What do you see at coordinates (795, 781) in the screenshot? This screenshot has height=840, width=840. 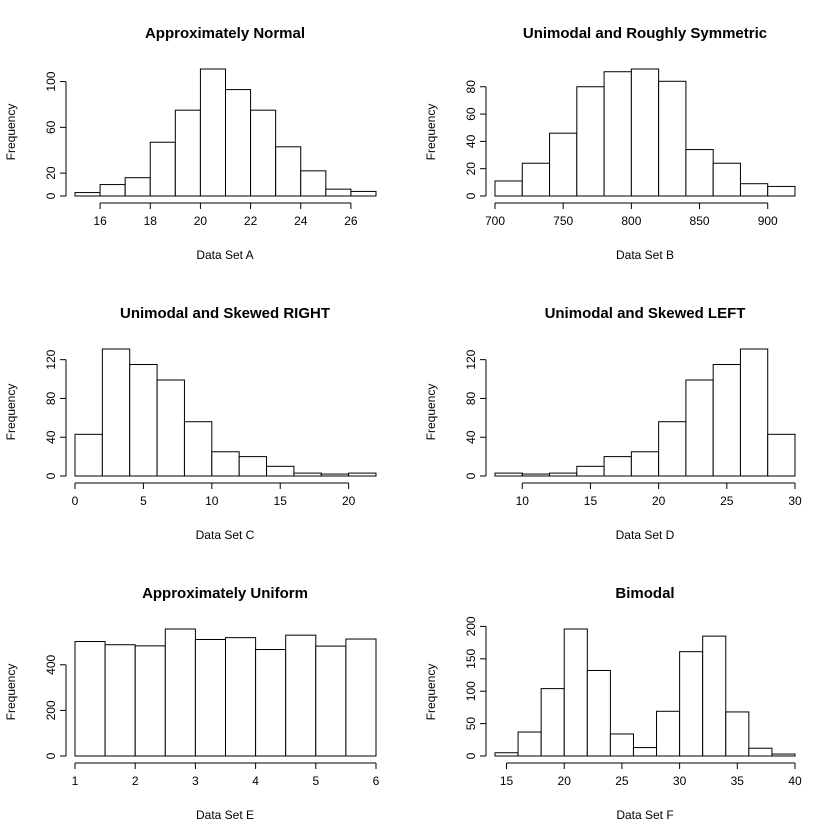 I see `x-tick-label: 40` at bounding box center [795, 781].